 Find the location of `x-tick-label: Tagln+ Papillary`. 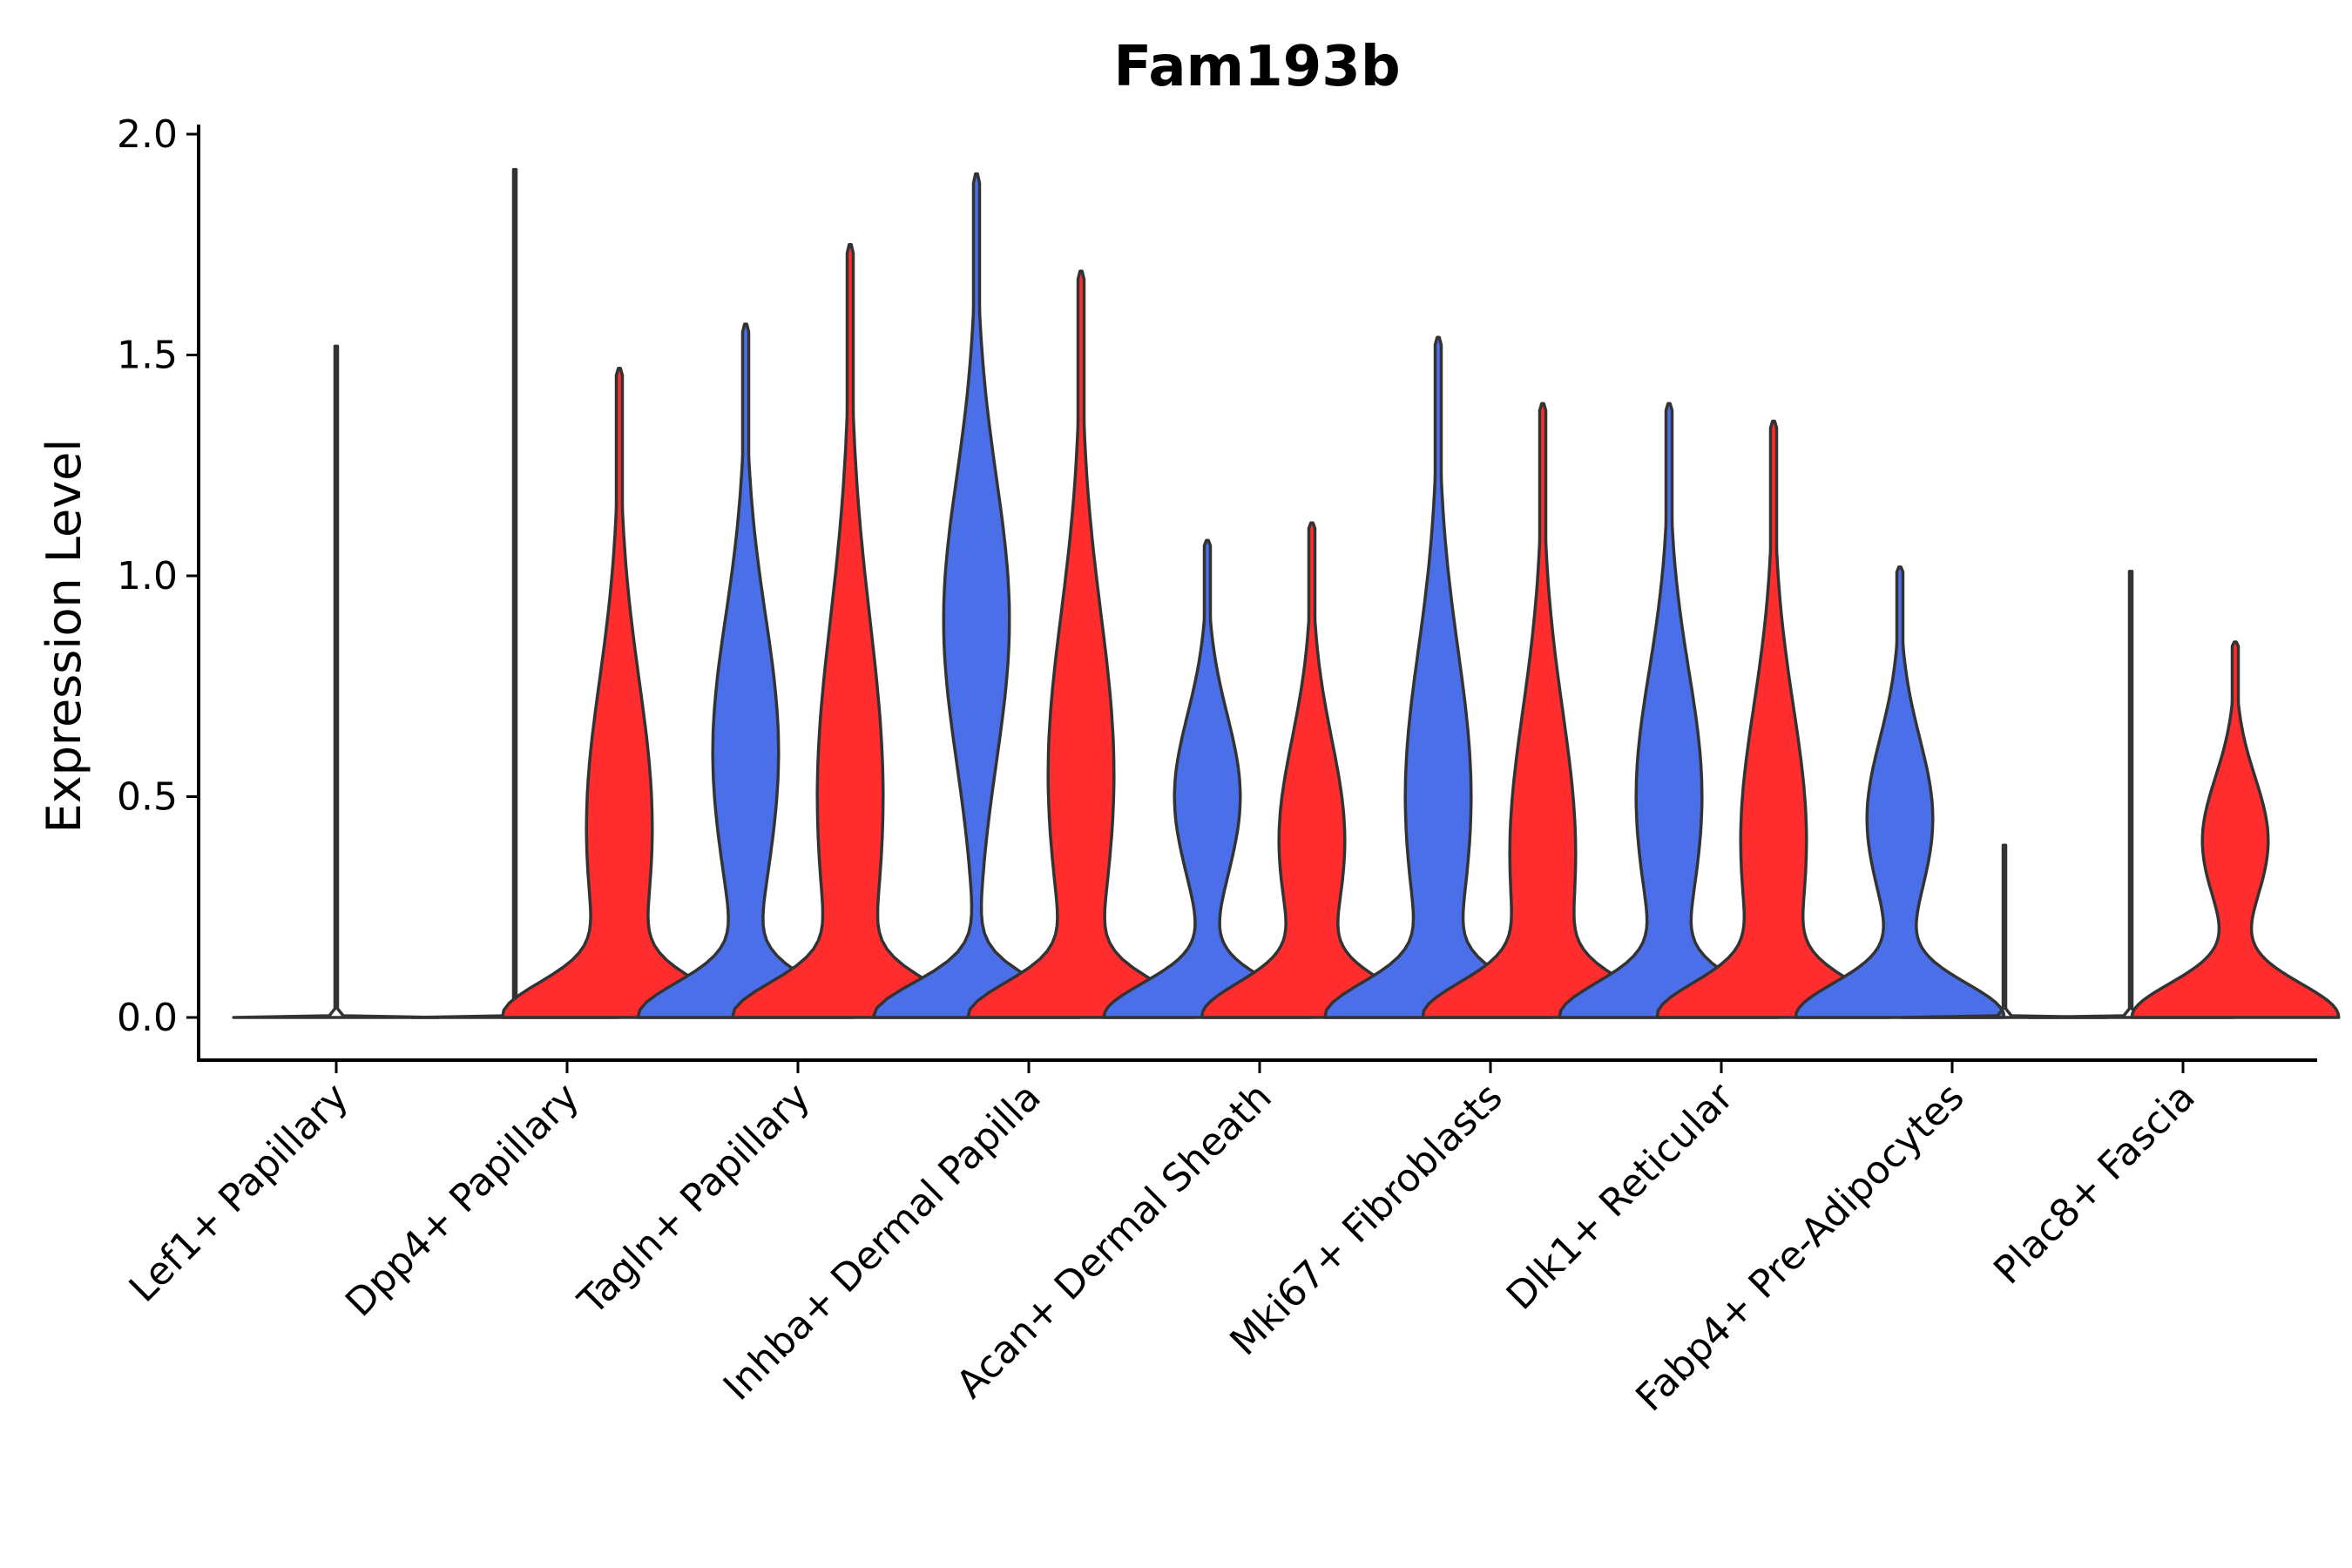

x-tick-label: Tagln+ Papillary is located at coordinates (694, 1199).